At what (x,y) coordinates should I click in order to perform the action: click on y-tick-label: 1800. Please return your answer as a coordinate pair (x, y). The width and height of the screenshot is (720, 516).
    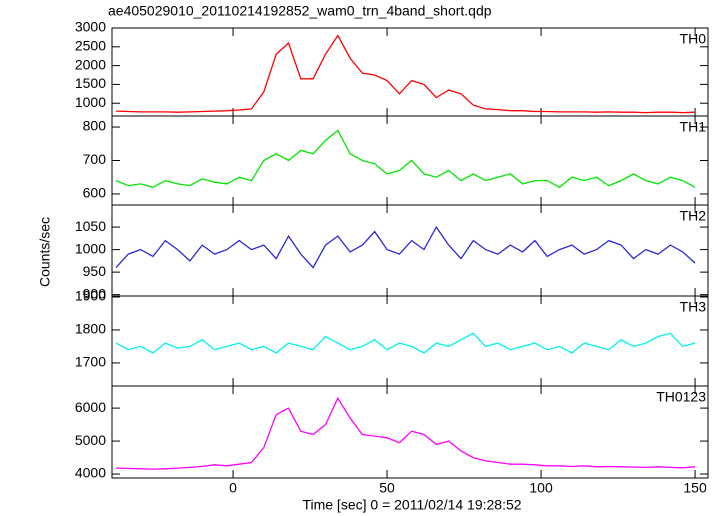
    Looking at the image, I should click on (90, 329).